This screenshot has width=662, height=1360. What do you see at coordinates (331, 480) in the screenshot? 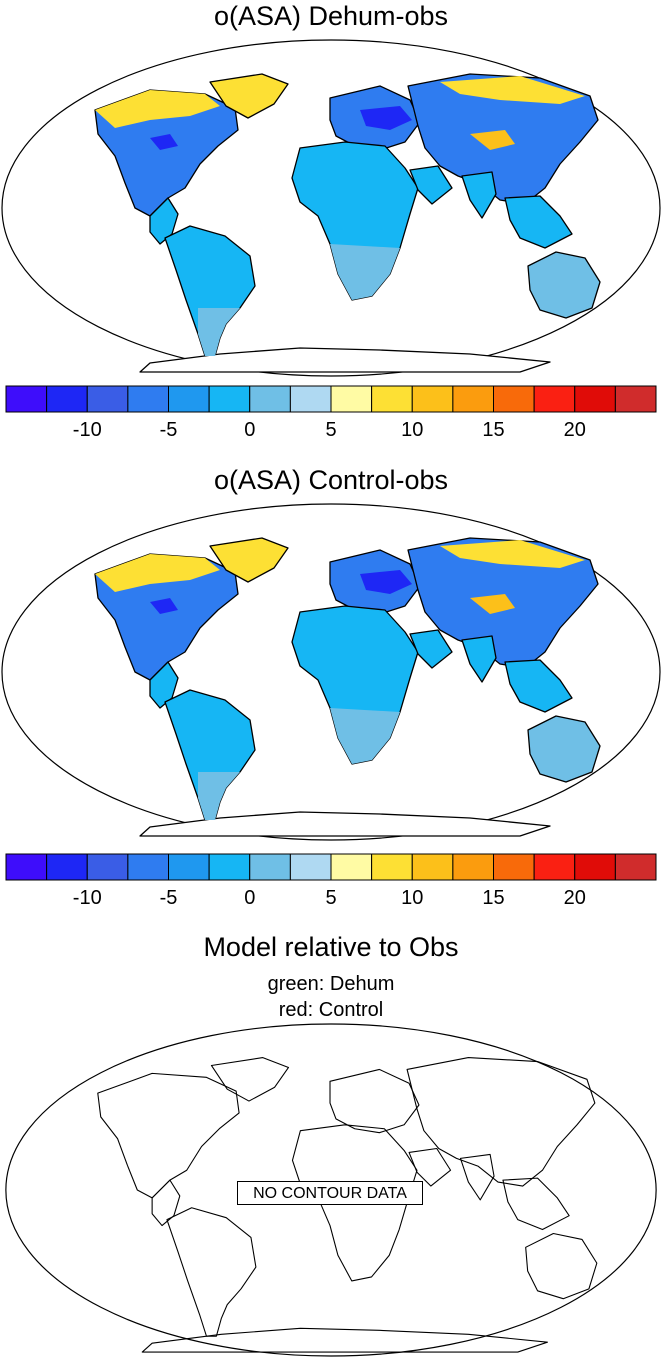
I see `panel2-title: o(ASA) Control-obs` at bounding box center [331, 480].